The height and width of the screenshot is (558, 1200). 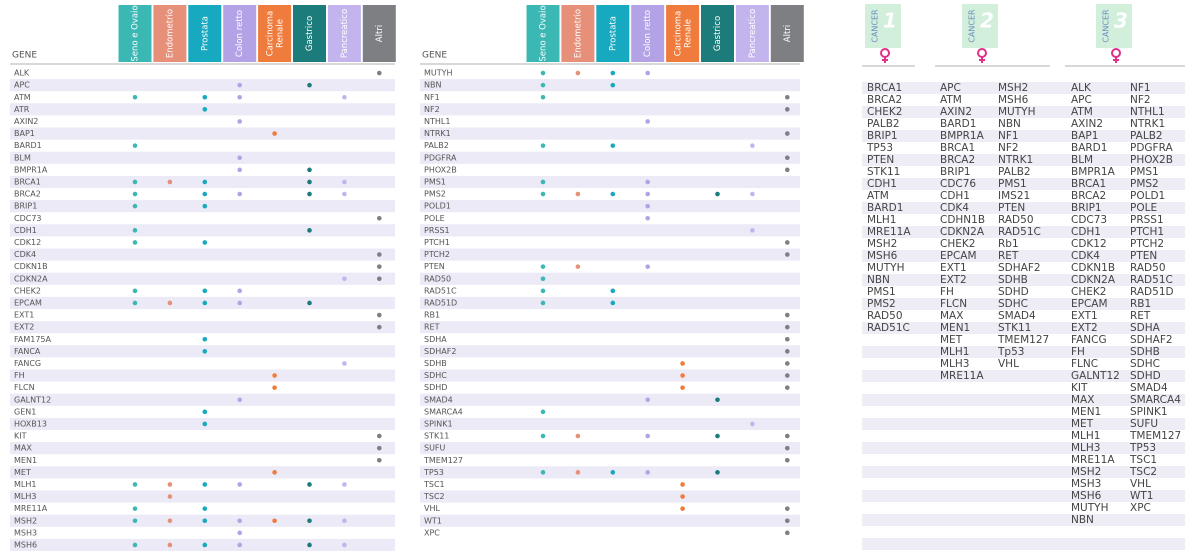 What do you see at coordinates (436, 436) in the screenshot?
I see `gene-name: STK11` at bounding box center [436, 436].